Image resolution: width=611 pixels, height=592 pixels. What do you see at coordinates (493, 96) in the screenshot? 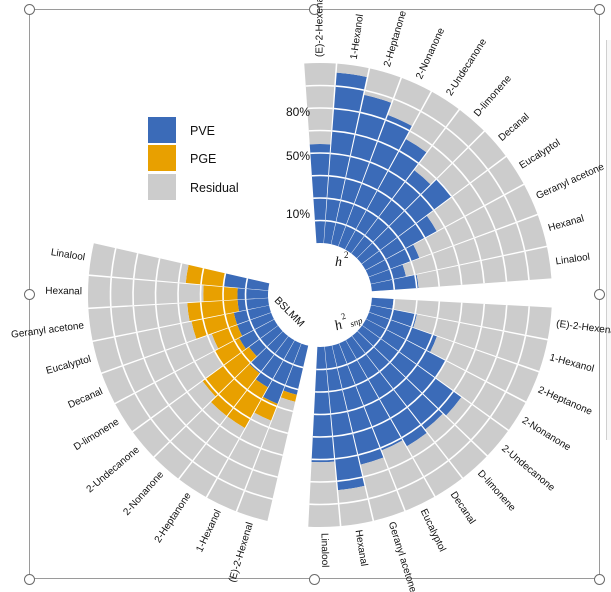
I see `h2-label-d-limonene: D-limonene` at bounding box center [493, 96].